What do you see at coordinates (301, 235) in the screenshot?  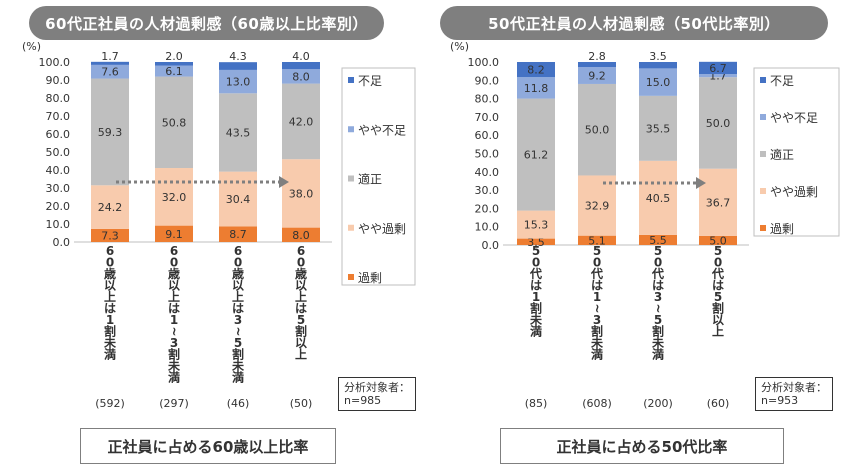 I see `data-label: 8.0` at bounding box center [301, 235].